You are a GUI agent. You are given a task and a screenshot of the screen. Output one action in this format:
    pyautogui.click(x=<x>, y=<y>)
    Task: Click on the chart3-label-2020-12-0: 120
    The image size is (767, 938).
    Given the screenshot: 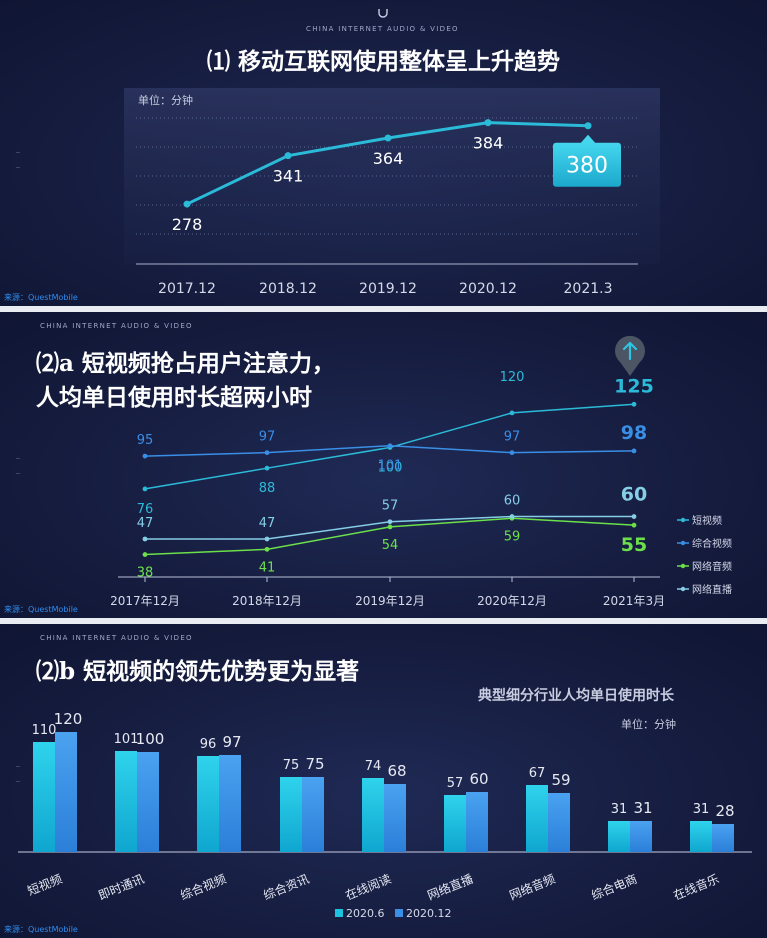 What is the action you would take?
    pyautogui.click(x=68, y=719)
    